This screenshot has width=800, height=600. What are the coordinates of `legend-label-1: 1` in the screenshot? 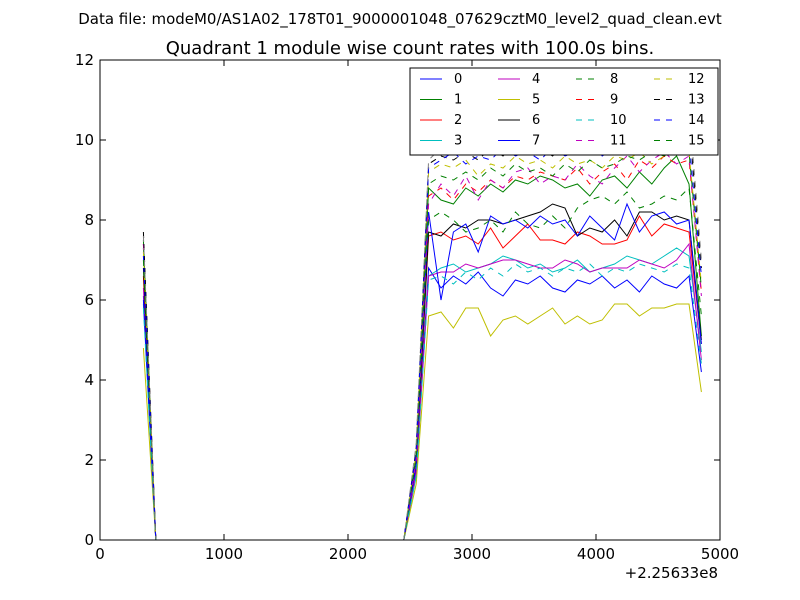 It's located at (458, 100).